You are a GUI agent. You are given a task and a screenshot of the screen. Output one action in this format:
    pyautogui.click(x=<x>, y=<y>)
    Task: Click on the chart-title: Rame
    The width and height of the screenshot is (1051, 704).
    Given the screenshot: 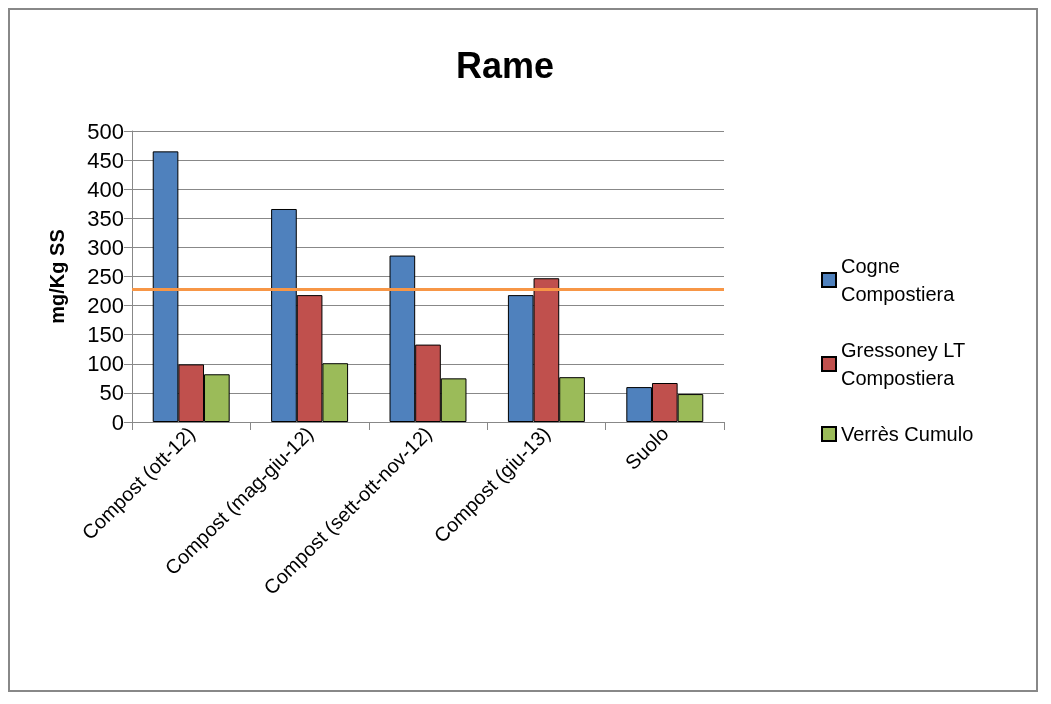 What is the action you would take?
    pyautogui.click(x=505, y=65)
    